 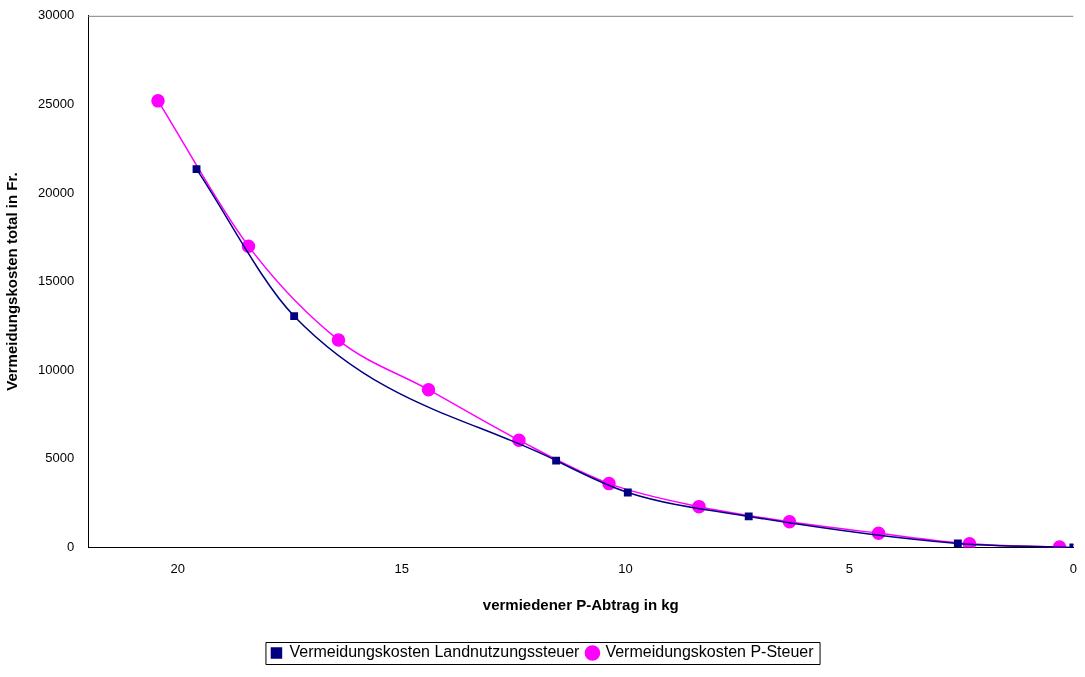 What do you see at coordinates (625, 568) in the screenshot?
I see `x-tick-label: 10` at bounding box center [625, 568].